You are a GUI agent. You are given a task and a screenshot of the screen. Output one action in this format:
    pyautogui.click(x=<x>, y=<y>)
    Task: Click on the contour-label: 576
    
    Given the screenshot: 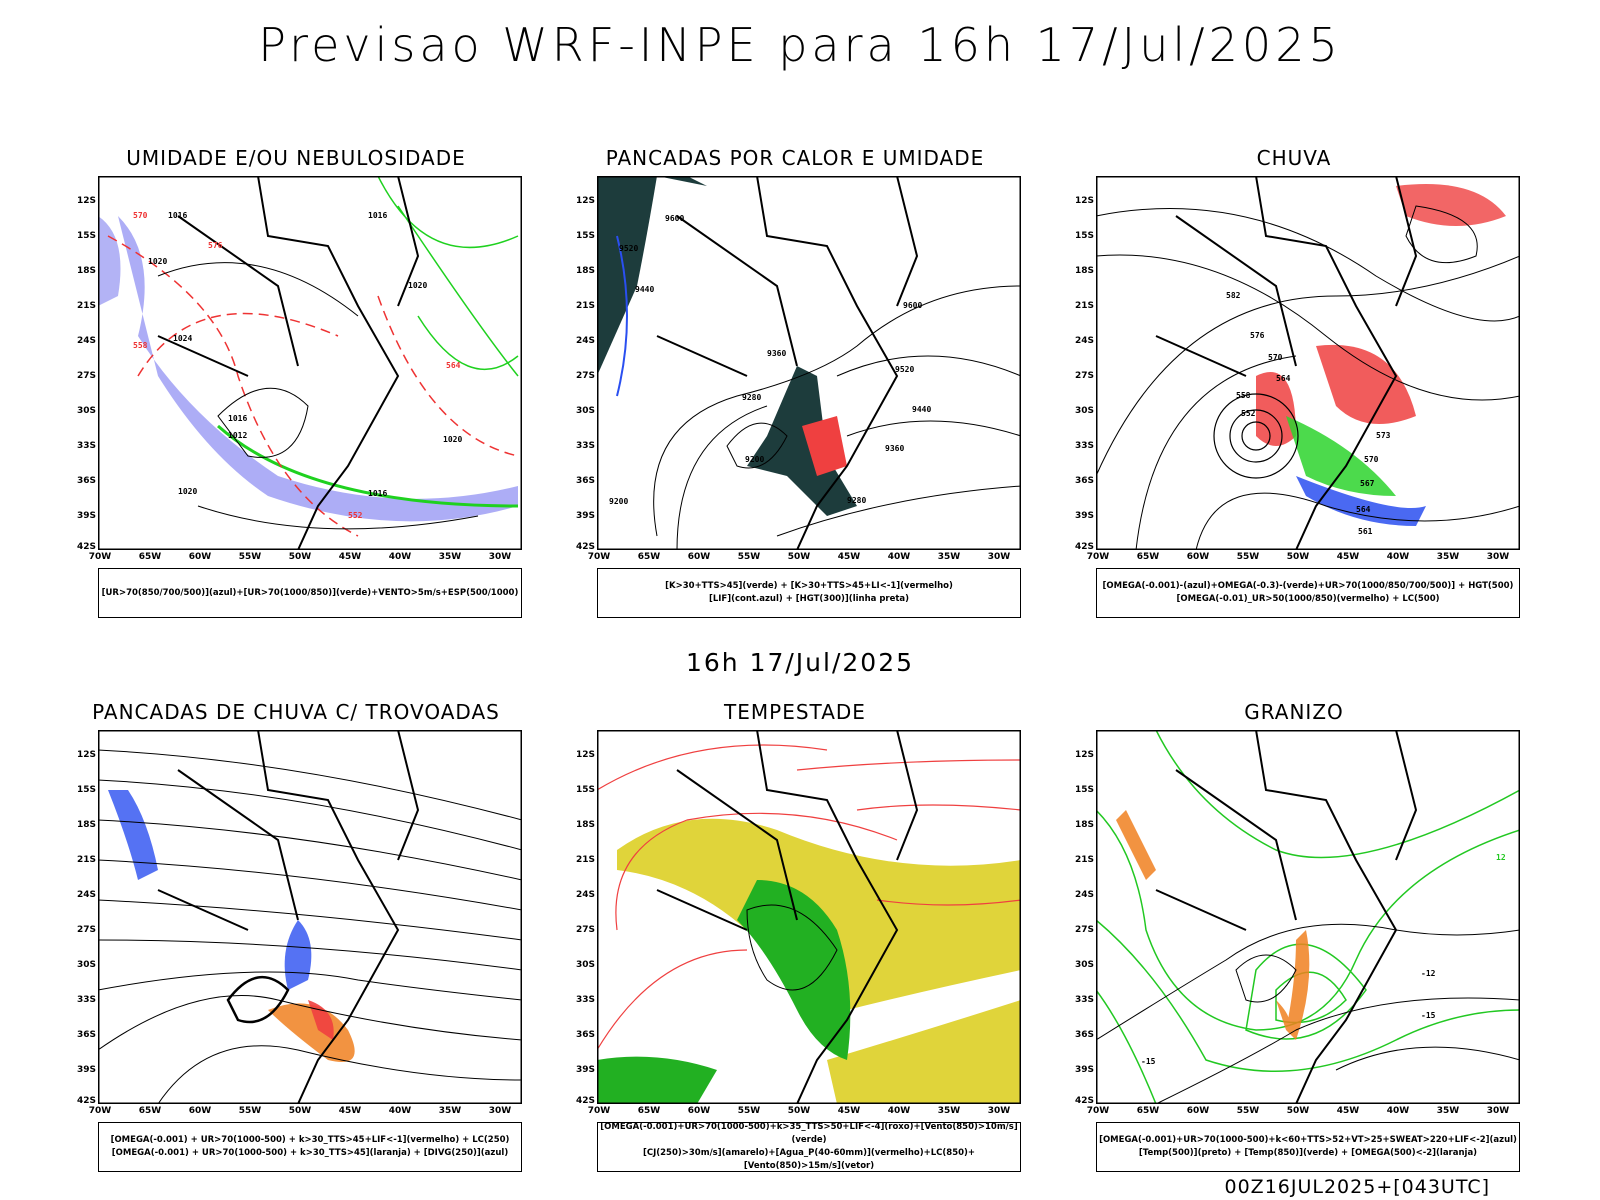 What is the action you would take?
    pyautogui.click(x=1257, y=335)
    